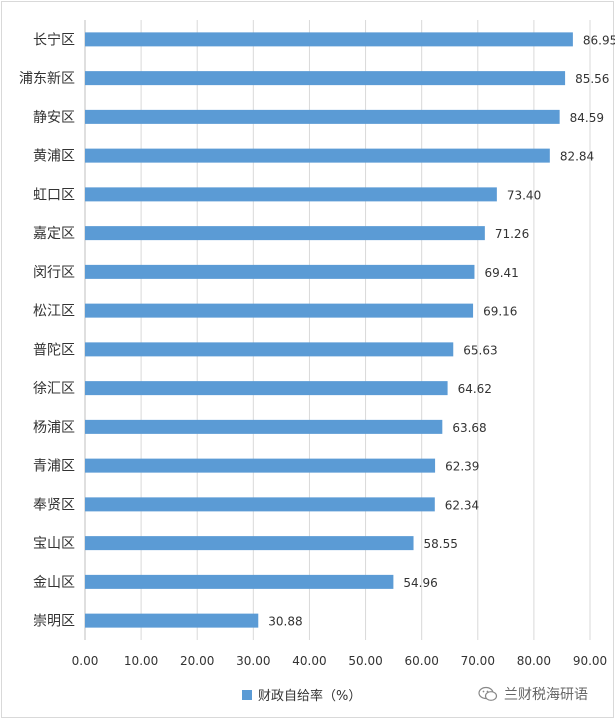 Image resolution: width=615 pixels, height=720 pixels. Describe the element at coordinates (54, 583) in the screenshot. I see `category-label: 金山区` at that location.